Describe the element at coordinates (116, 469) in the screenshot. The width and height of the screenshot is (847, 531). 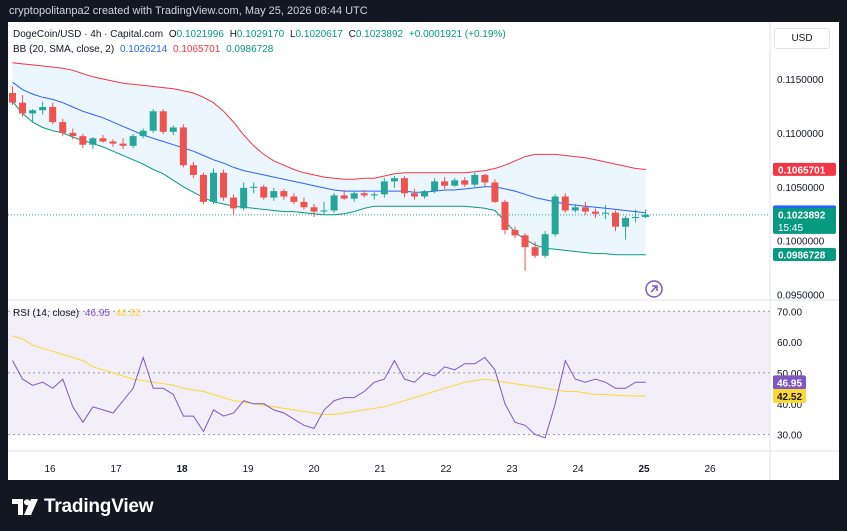
I see `time-tick-label: 17` at that location.